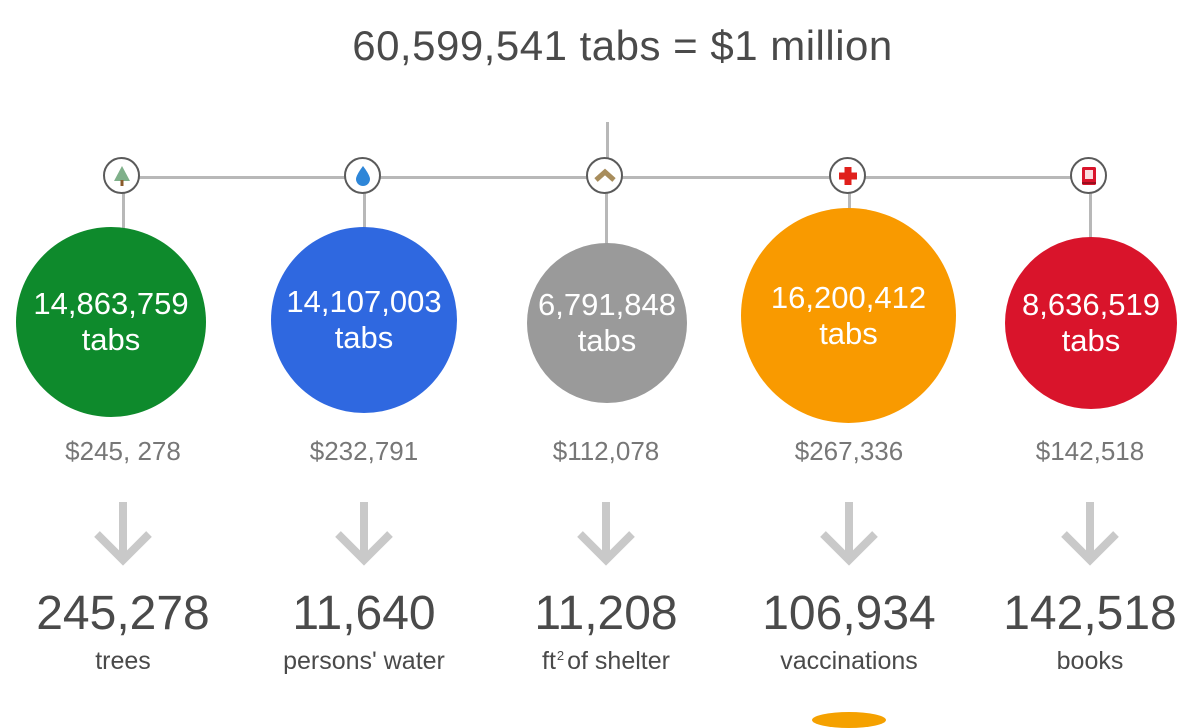 The height and width of the screenshot is (728, 1200). Describe the element at coordinates (849, 613) in the screenshot. I see `impact-count: 106,934` at that location.